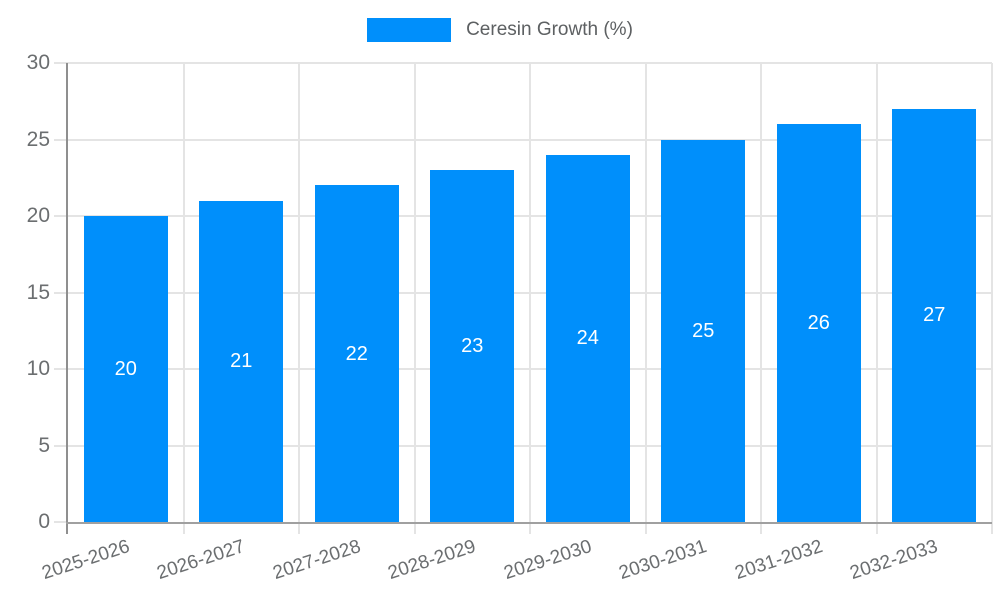  Describe the element at coordinates (549, 29) in the screenshot. I see `legend-label: Ceresin Growth (%)` at that location.